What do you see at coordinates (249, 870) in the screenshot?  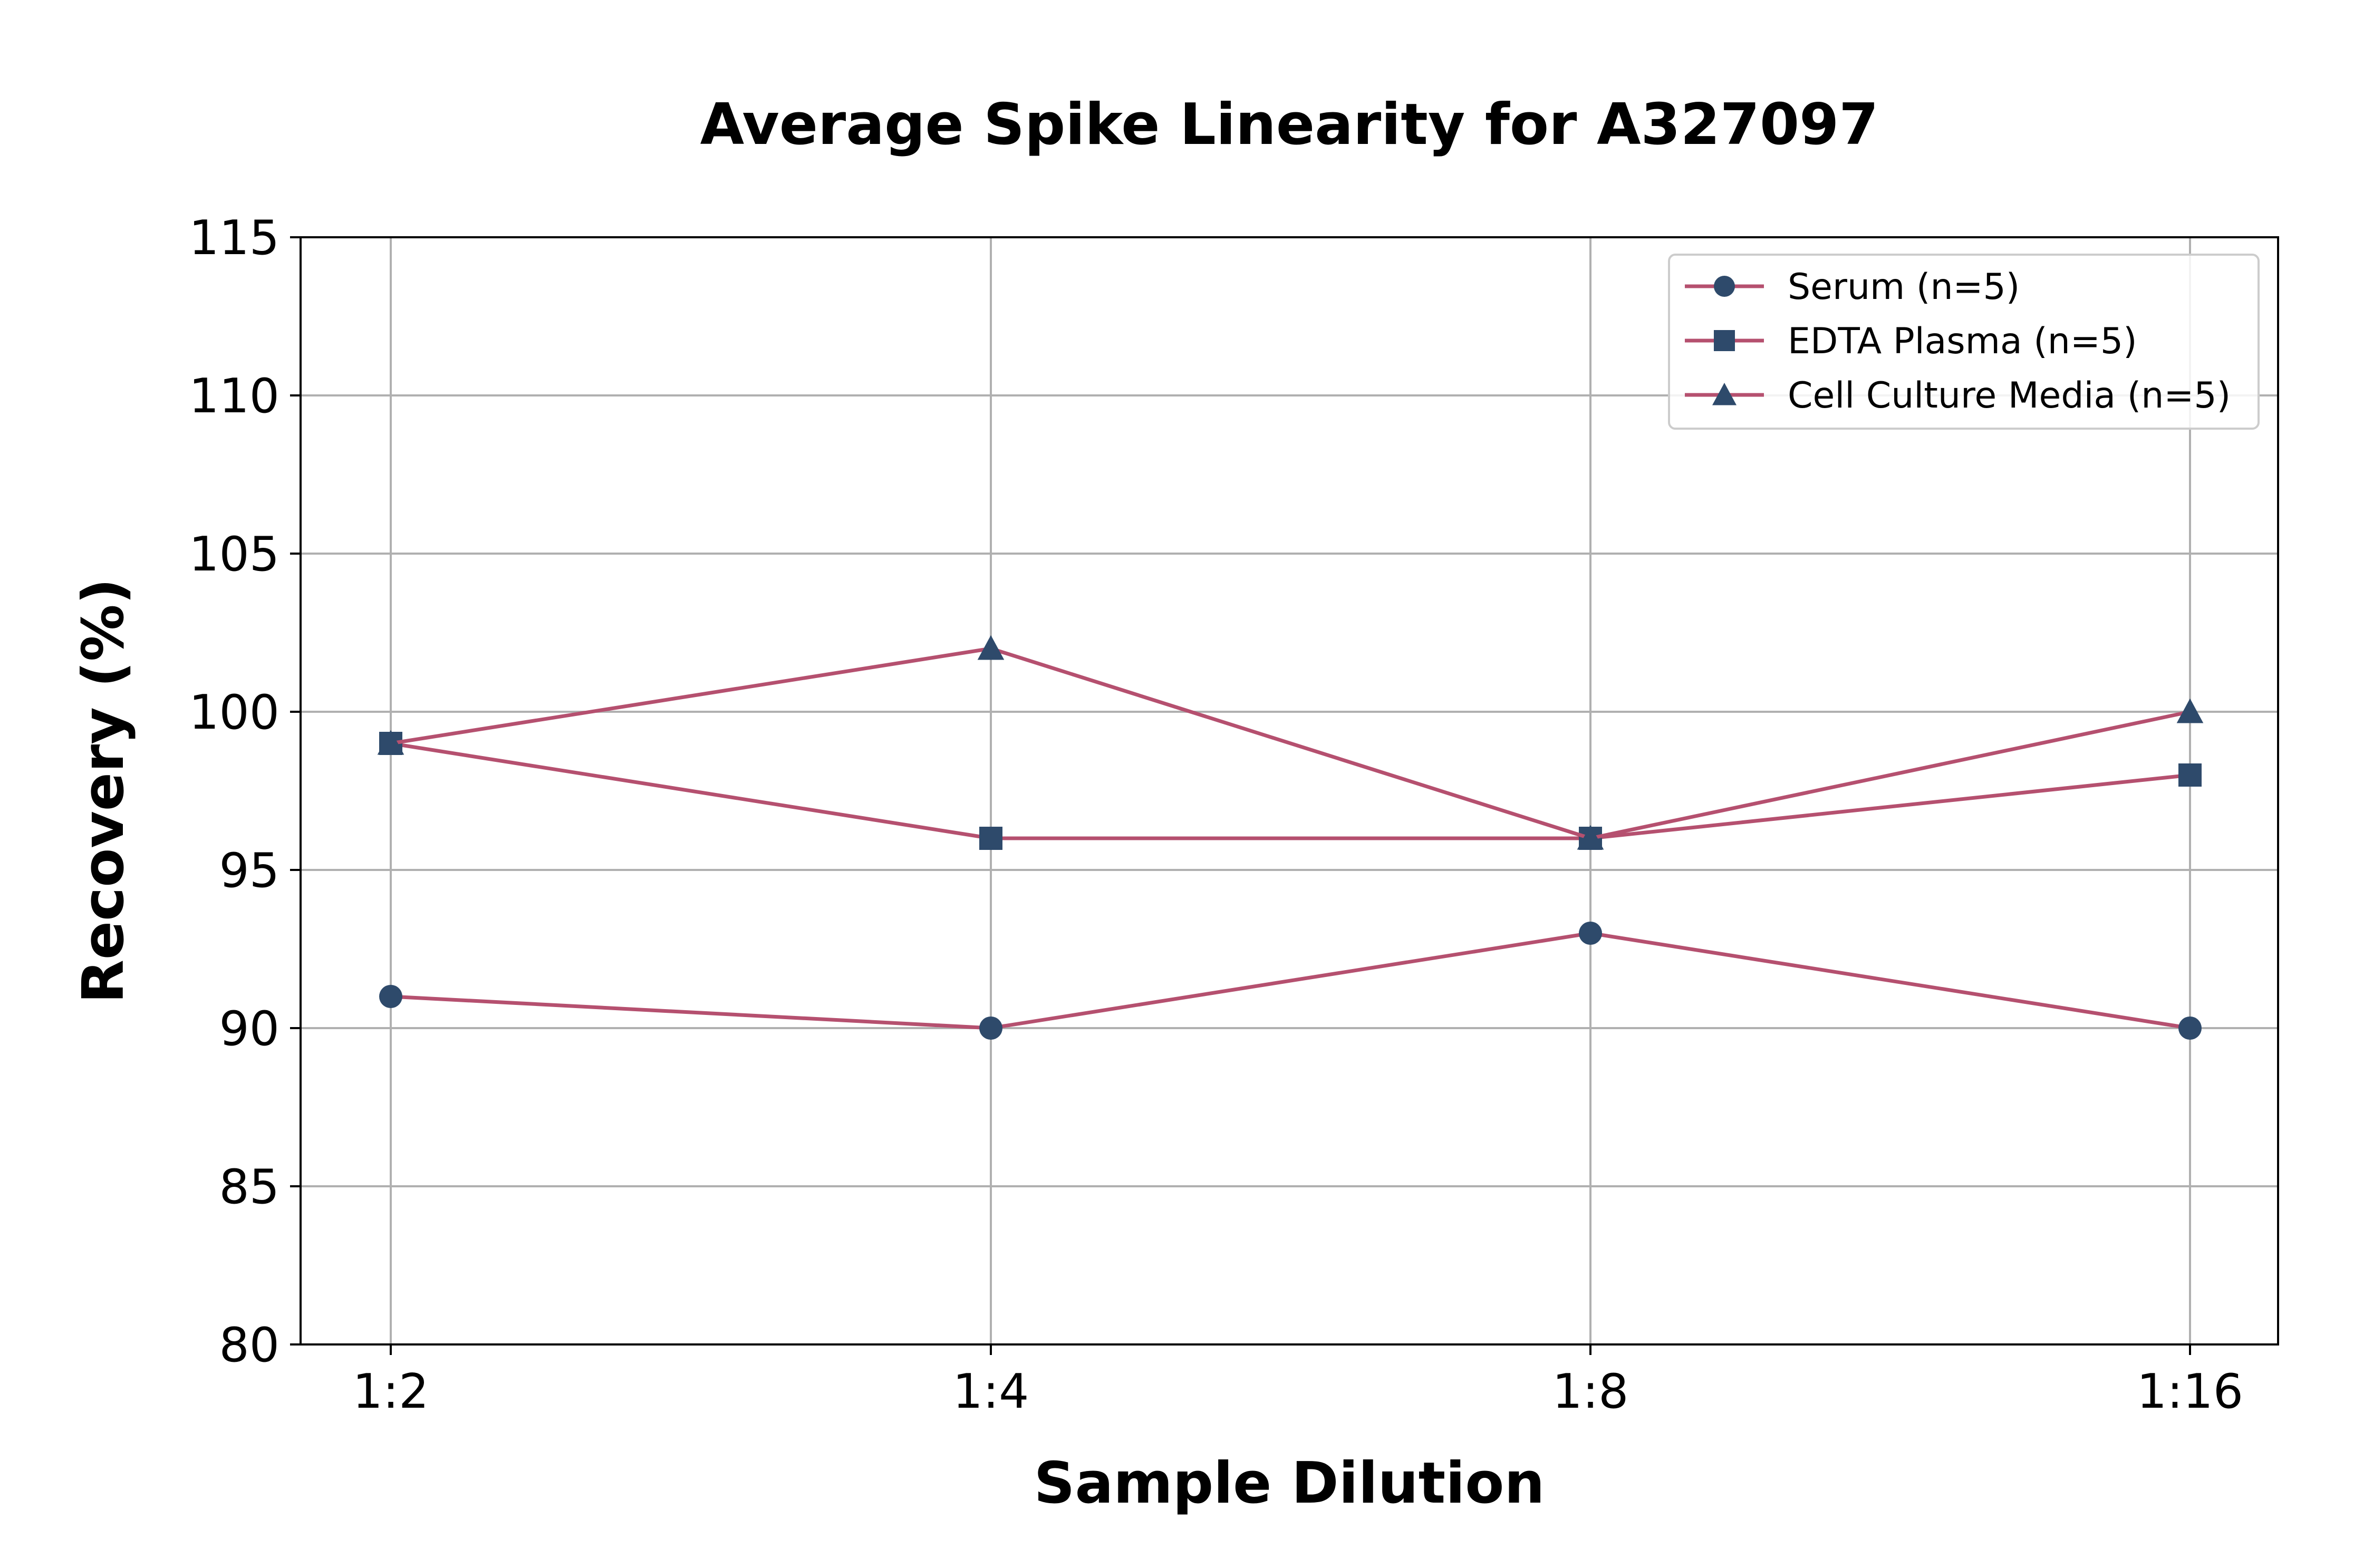 I see `y-tick-label: 95` at bounding box center [249, 870].